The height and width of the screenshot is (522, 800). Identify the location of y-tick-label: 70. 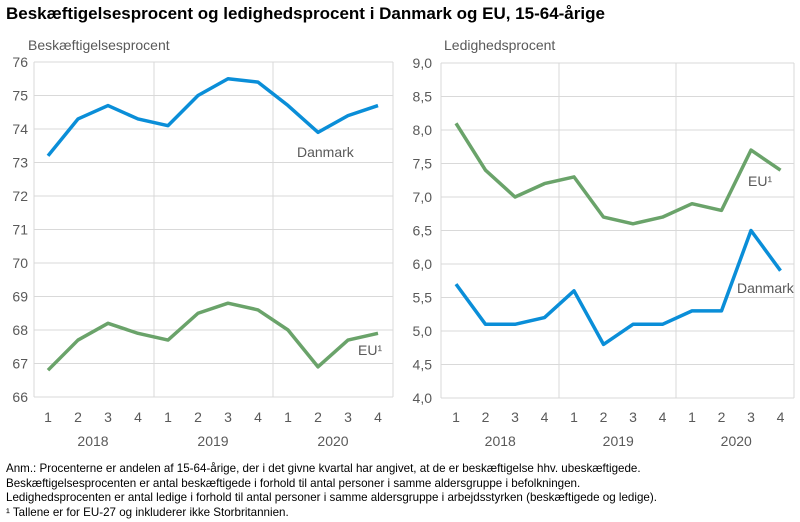
(20, 263).